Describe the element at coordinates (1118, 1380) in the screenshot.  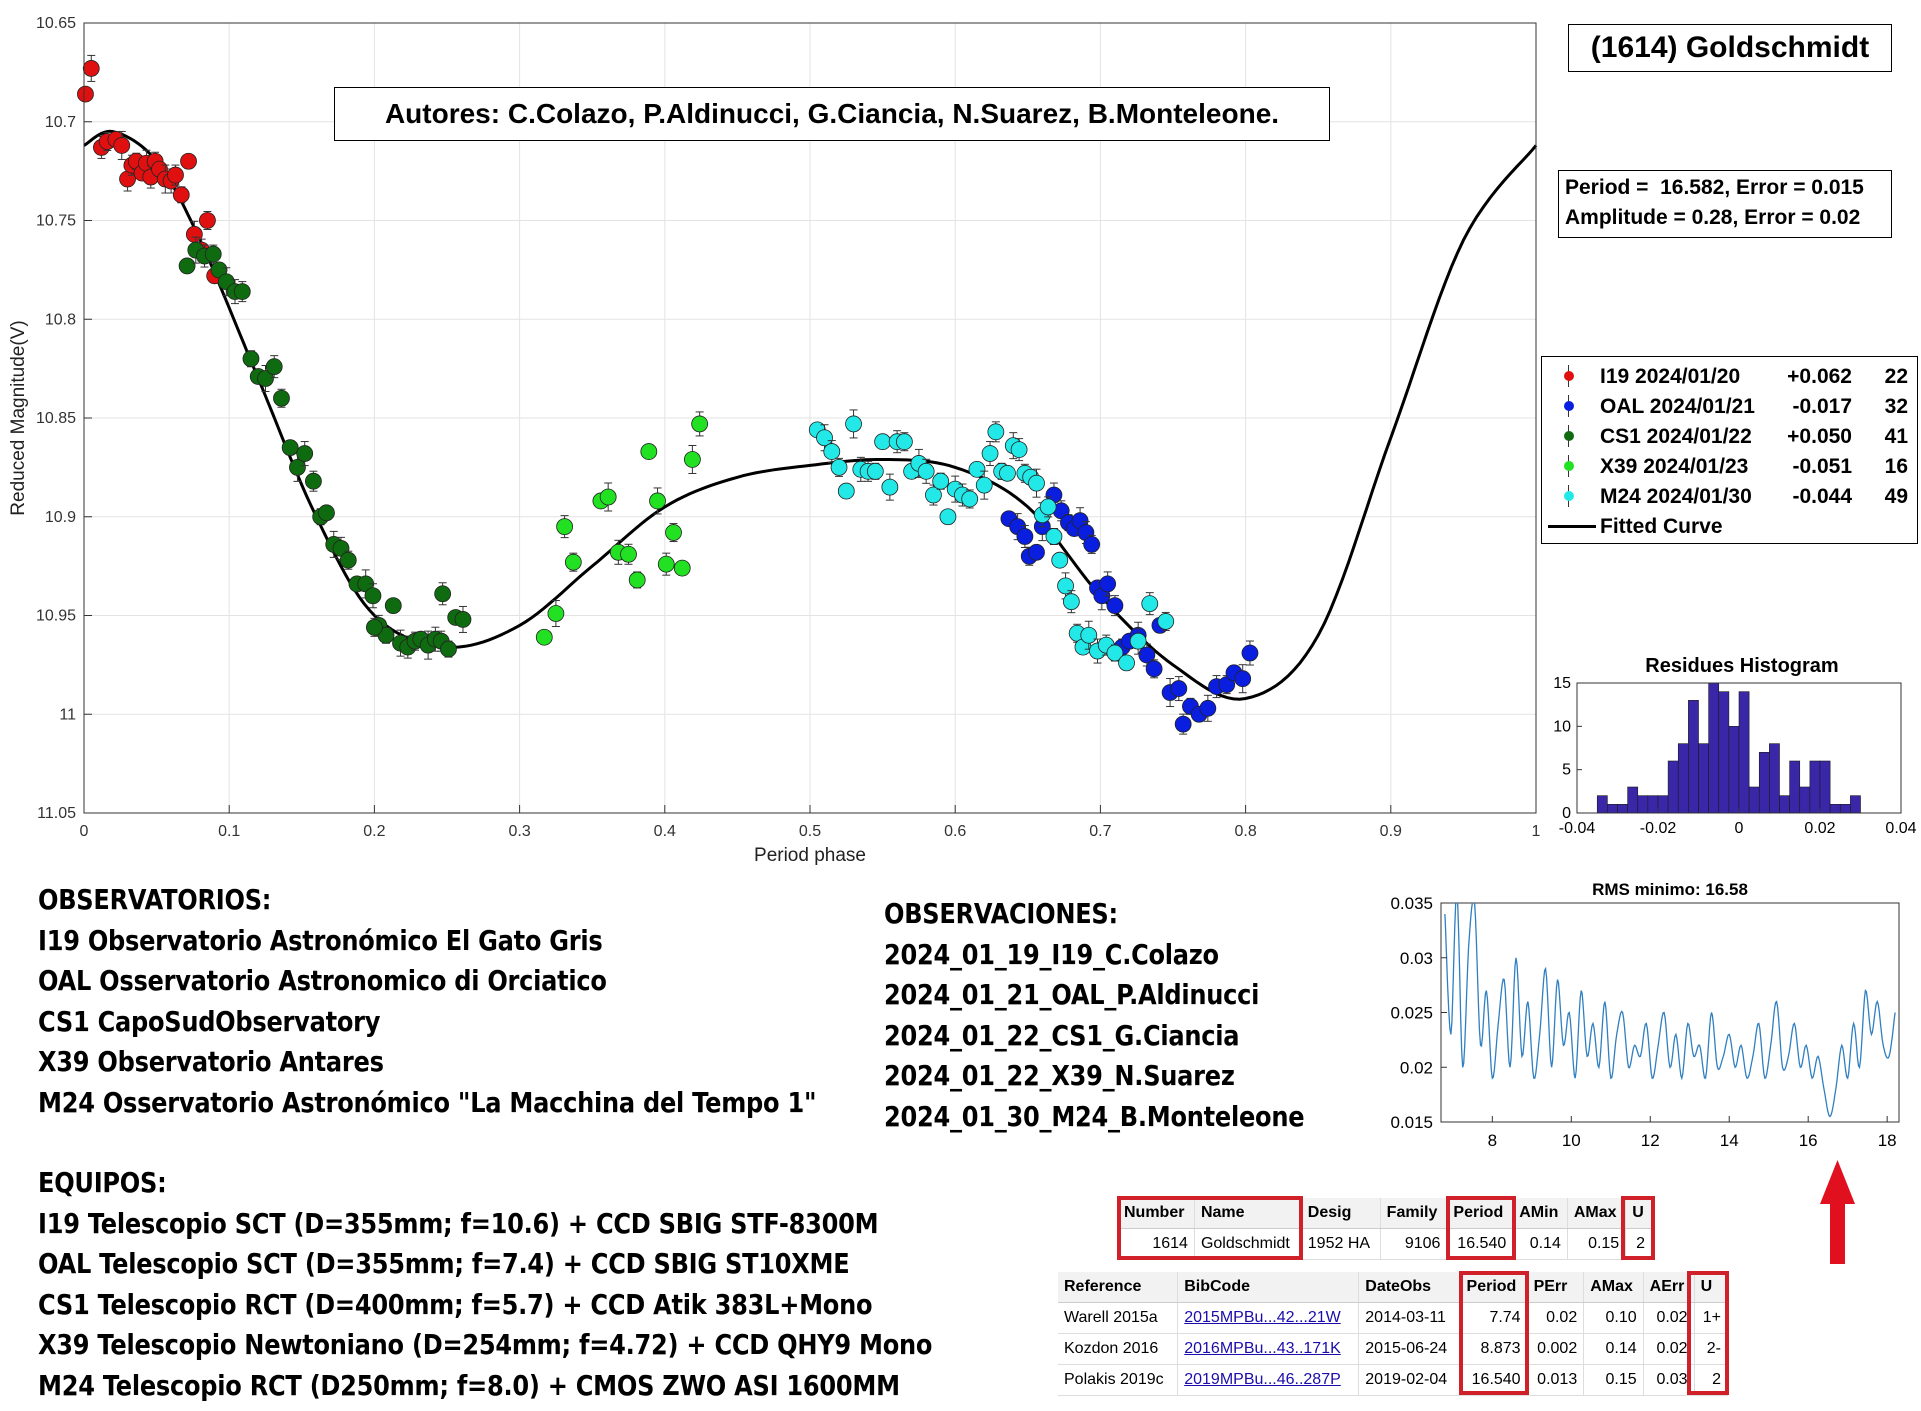
I see `cell-reference: Polakis 2019c` at that location.